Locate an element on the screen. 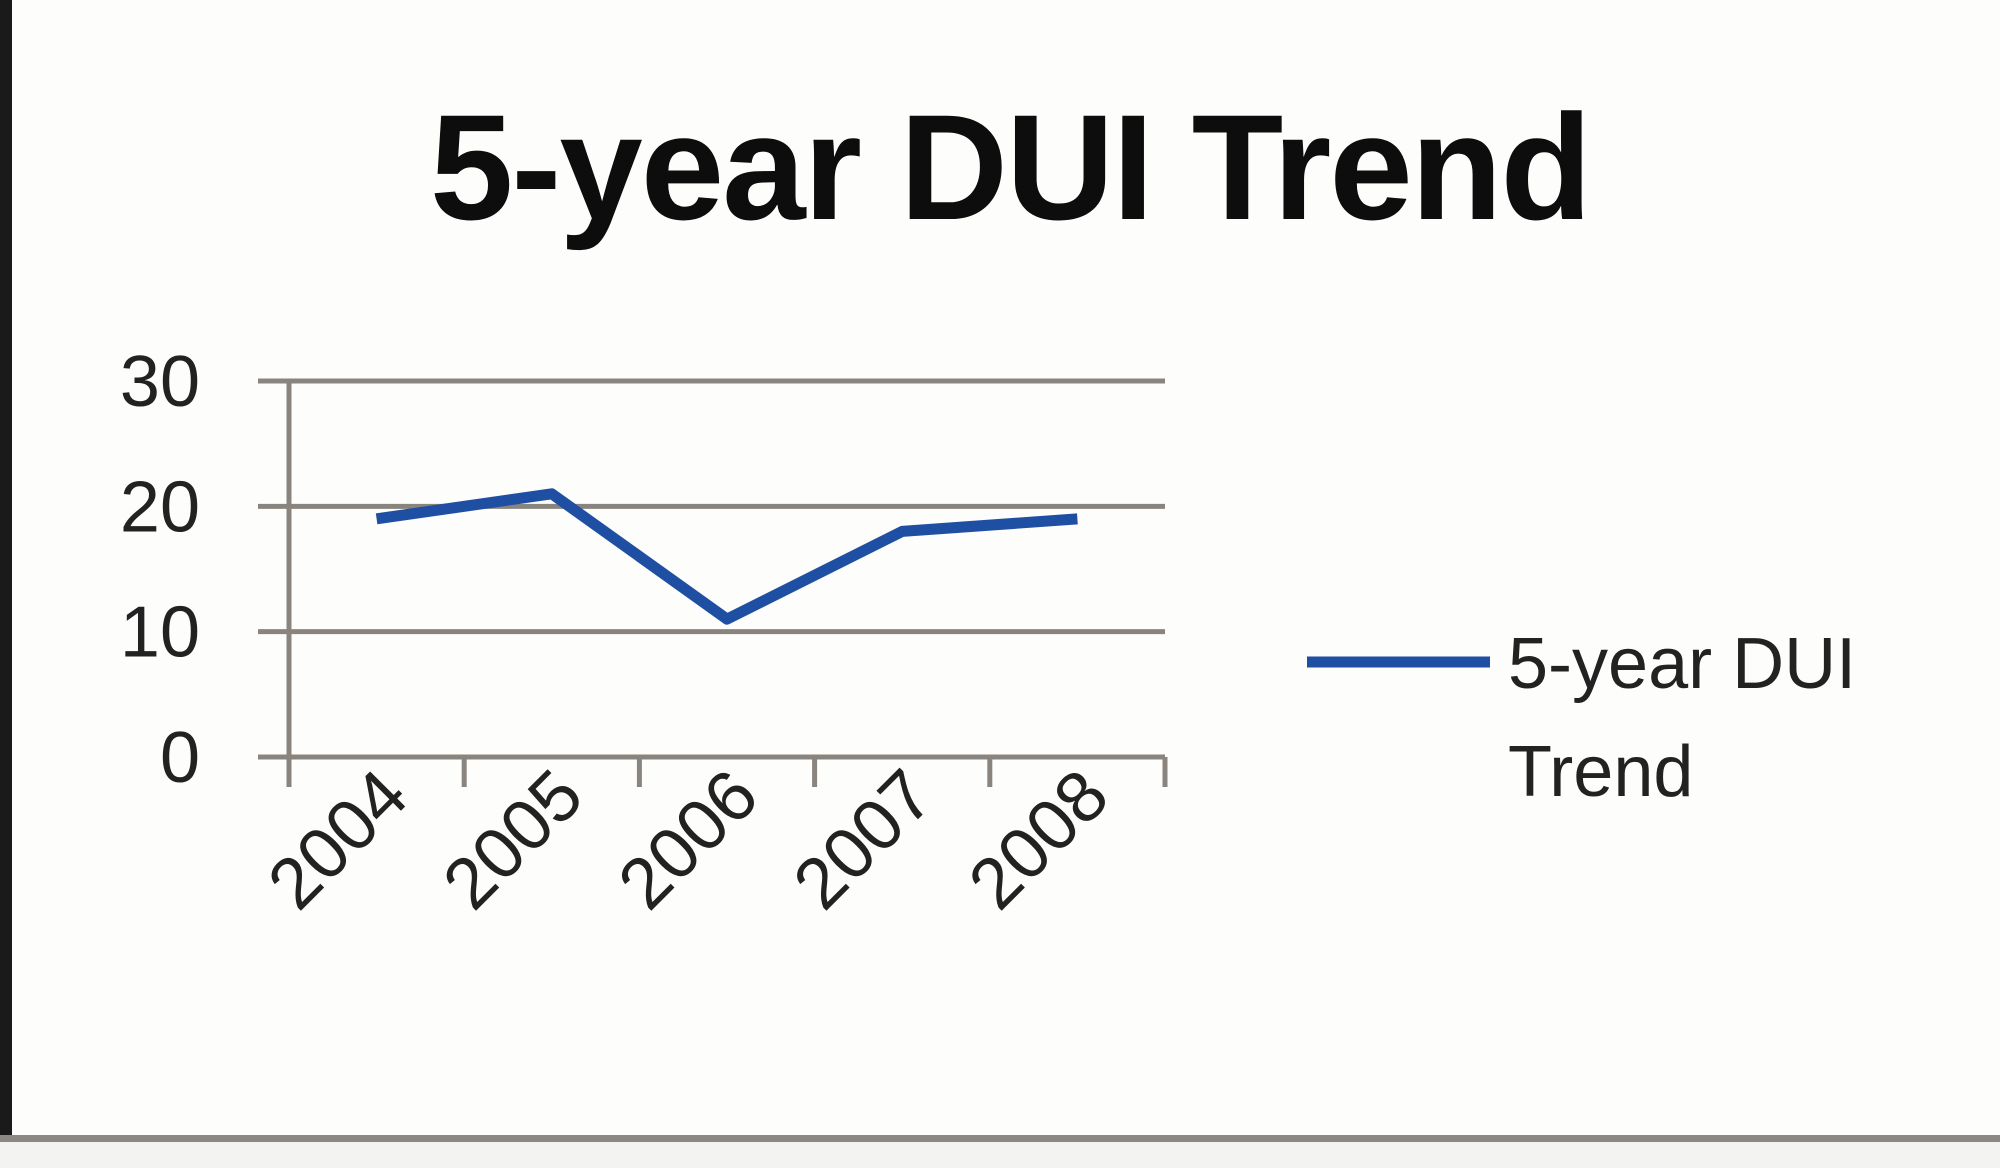 Image resolution: width=2000 pixels, height=1168 pixels. x-tick-labels: 2004 2005 2006 2007 2008 is located at coordinates (688, 840).